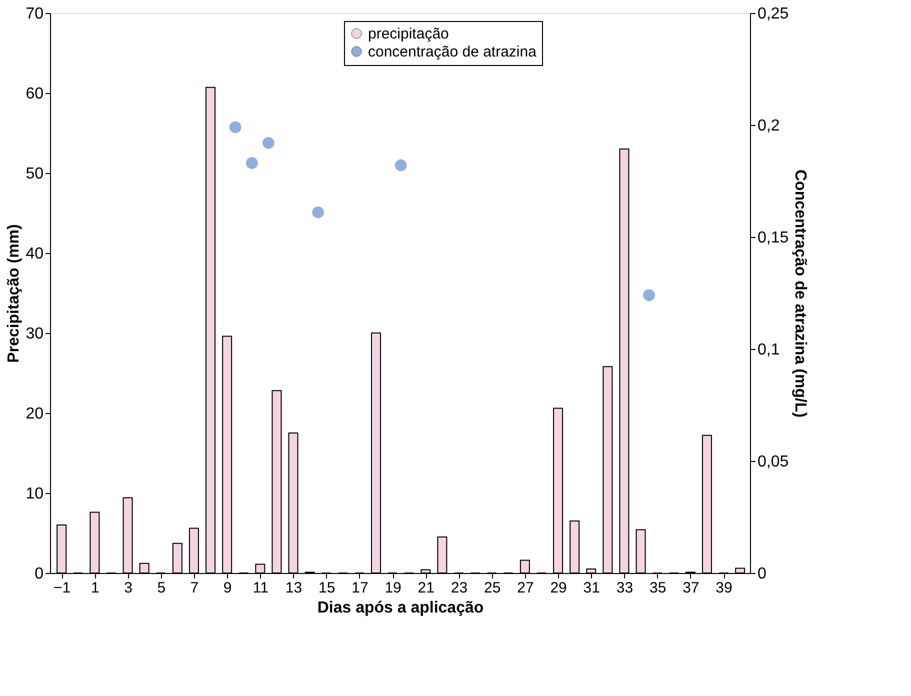  What do you see at coordinates (492, 588) in the screenshot?
I see `x-tick-label: 25` at bounding box center [492, 588].